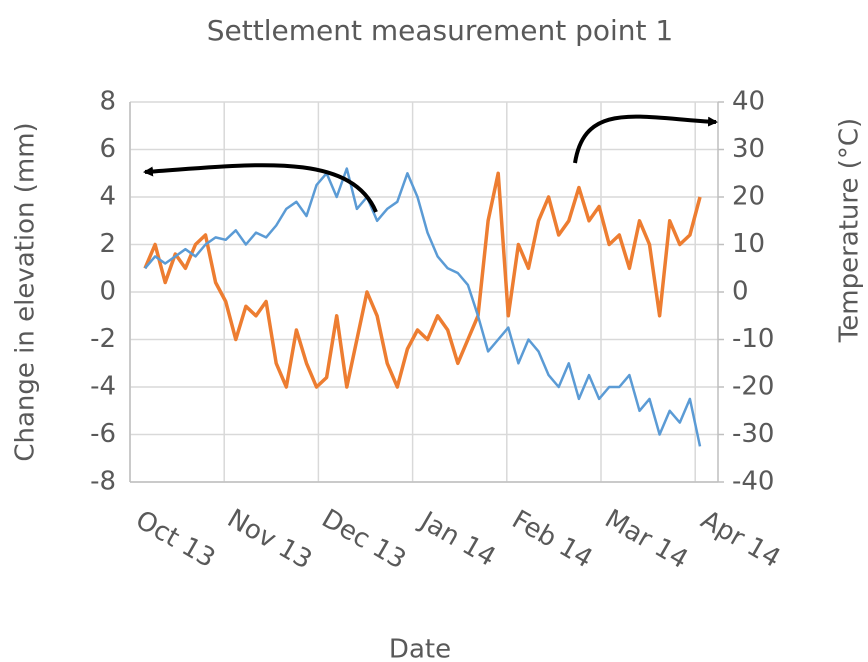 This screenshot has width=868, height=662. What do you see at coordinates (740, 292) in the screenshot?
I see `y2-tick-label: 0` at bounding box center [740, 292].